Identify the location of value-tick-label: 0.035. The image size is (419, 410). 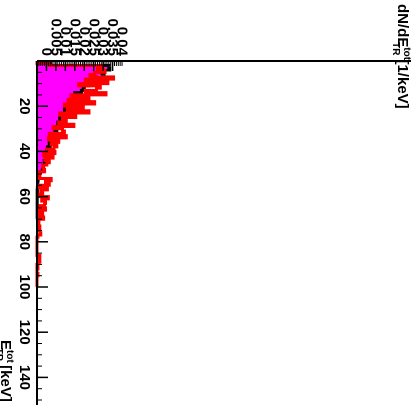
(112, 37).